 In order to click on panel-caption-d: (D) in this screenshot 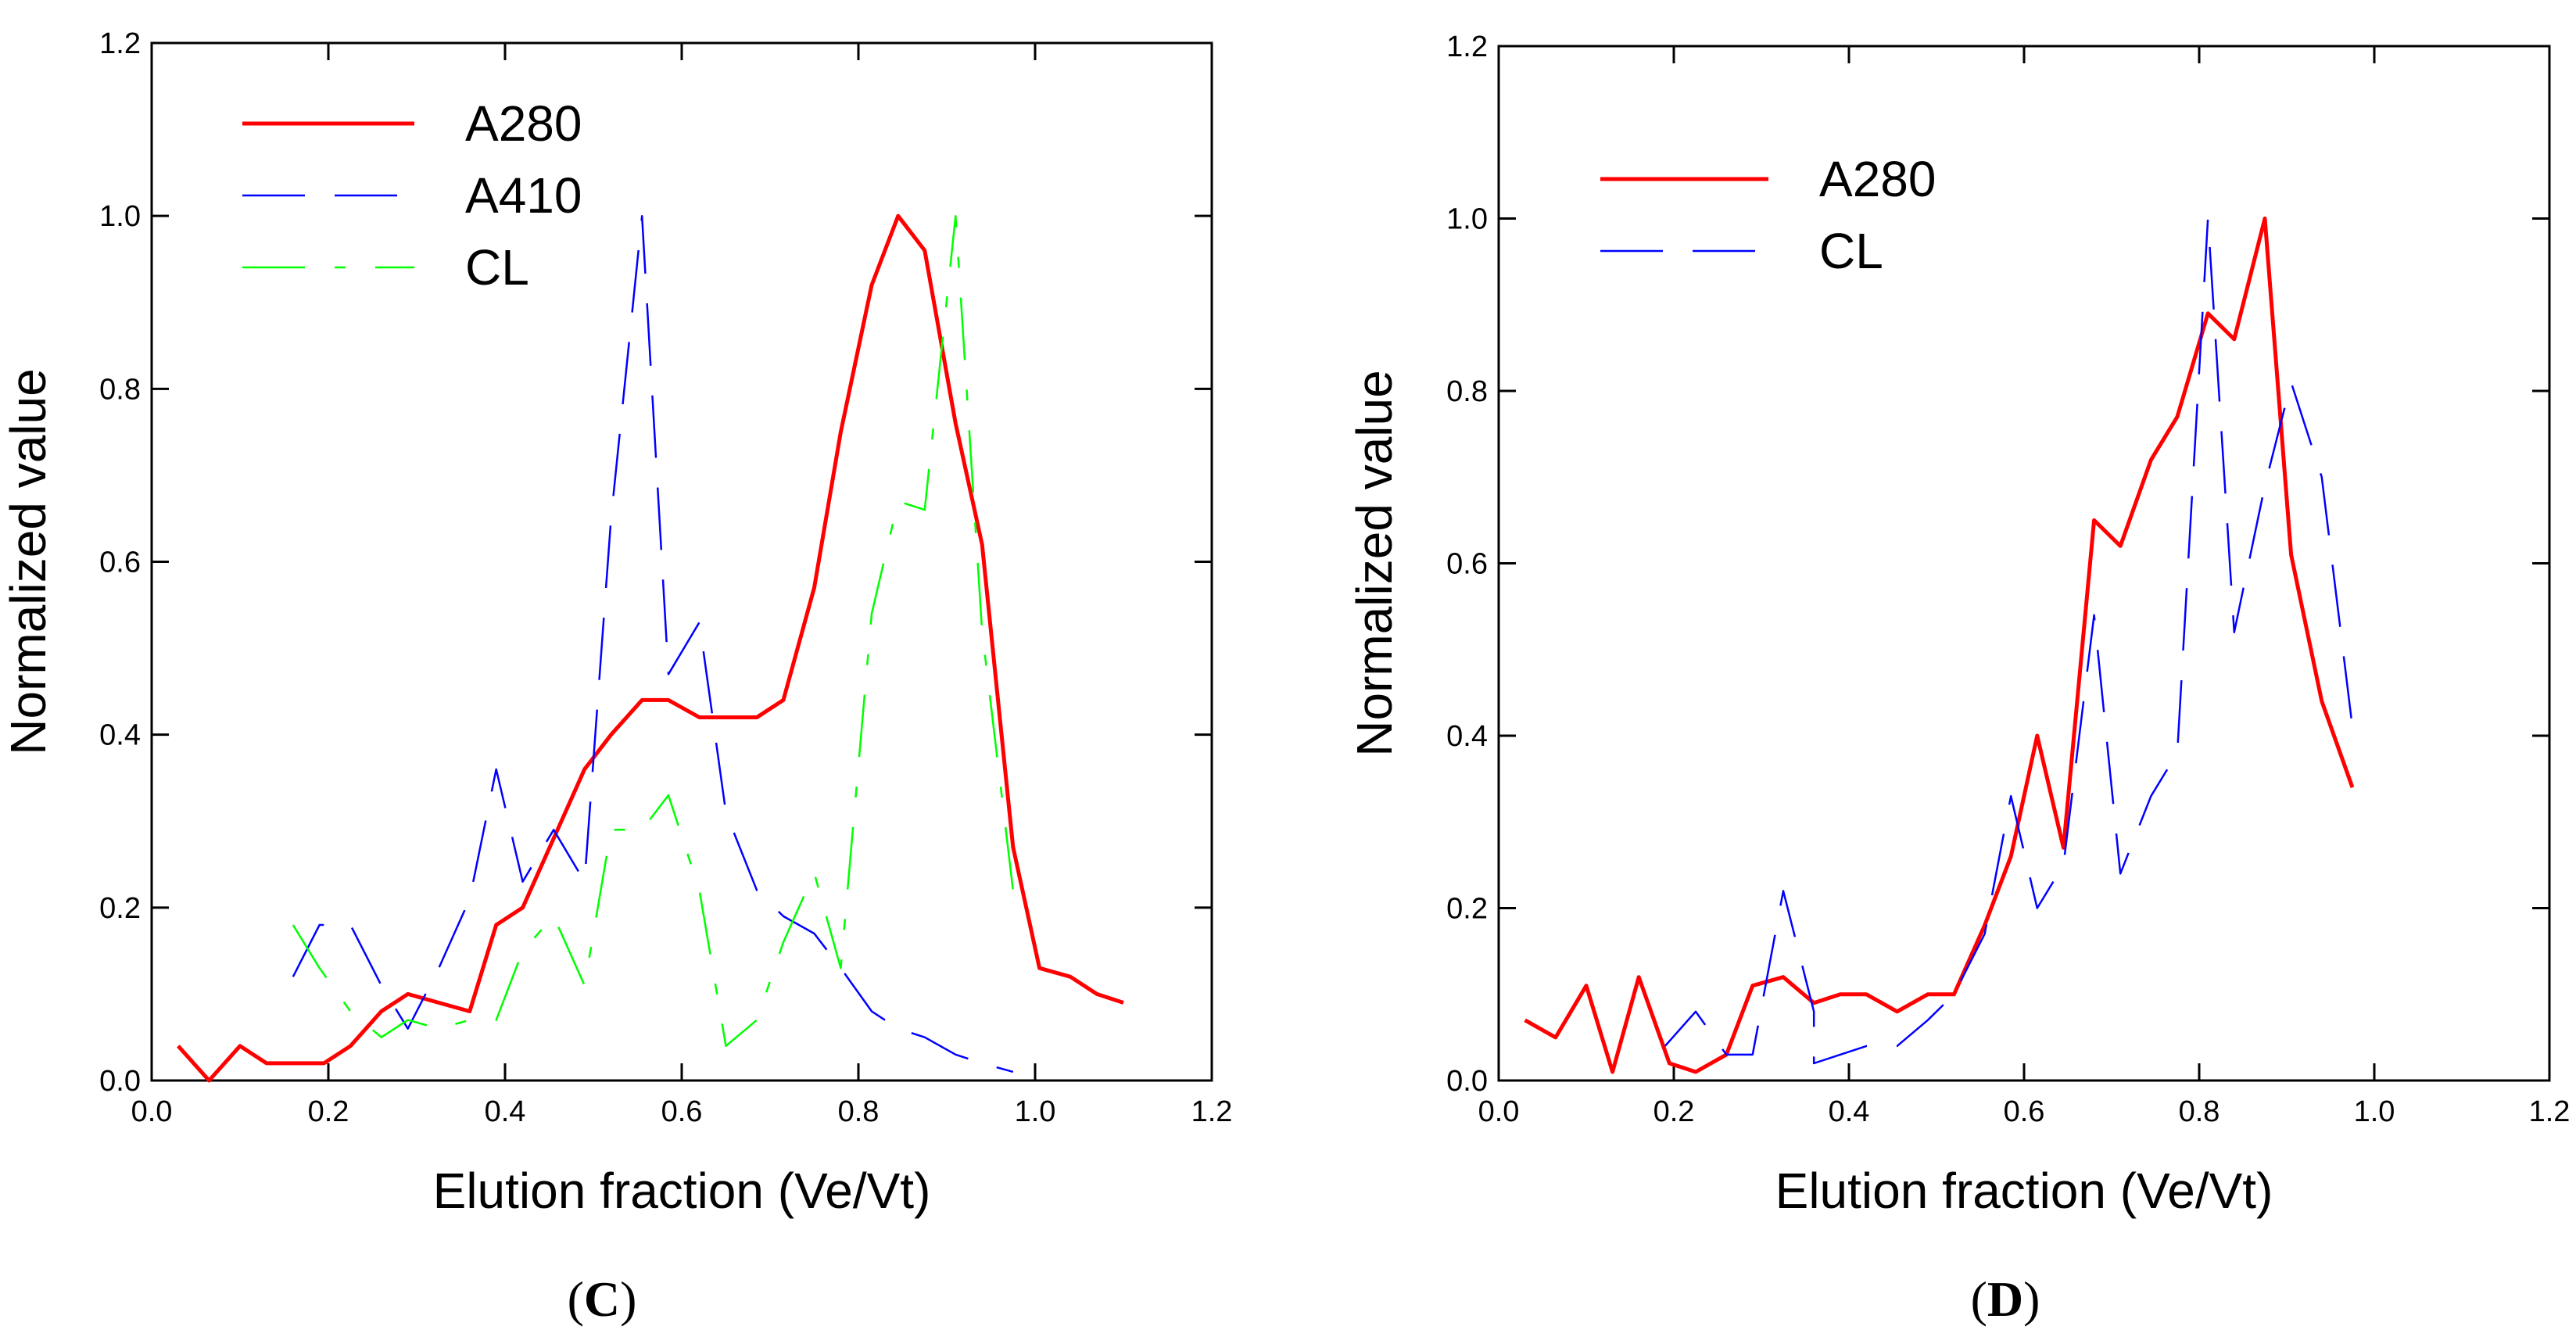, I will do `click(2005, 1299)`.